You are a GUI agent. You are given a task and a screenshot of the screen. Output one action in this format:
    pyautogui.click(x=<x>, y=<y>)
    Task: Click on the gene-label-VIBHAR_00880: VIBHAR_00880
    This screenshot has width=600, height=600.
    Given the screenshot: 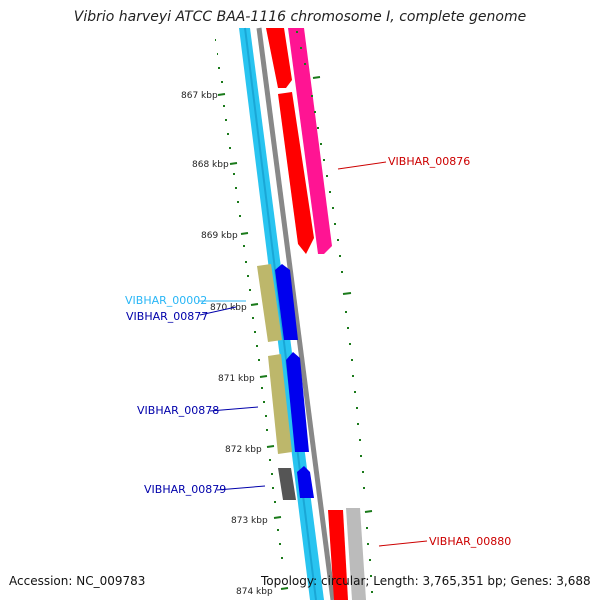 What is the action you would take?
    pyautogui.click(x=470, y=541)
    